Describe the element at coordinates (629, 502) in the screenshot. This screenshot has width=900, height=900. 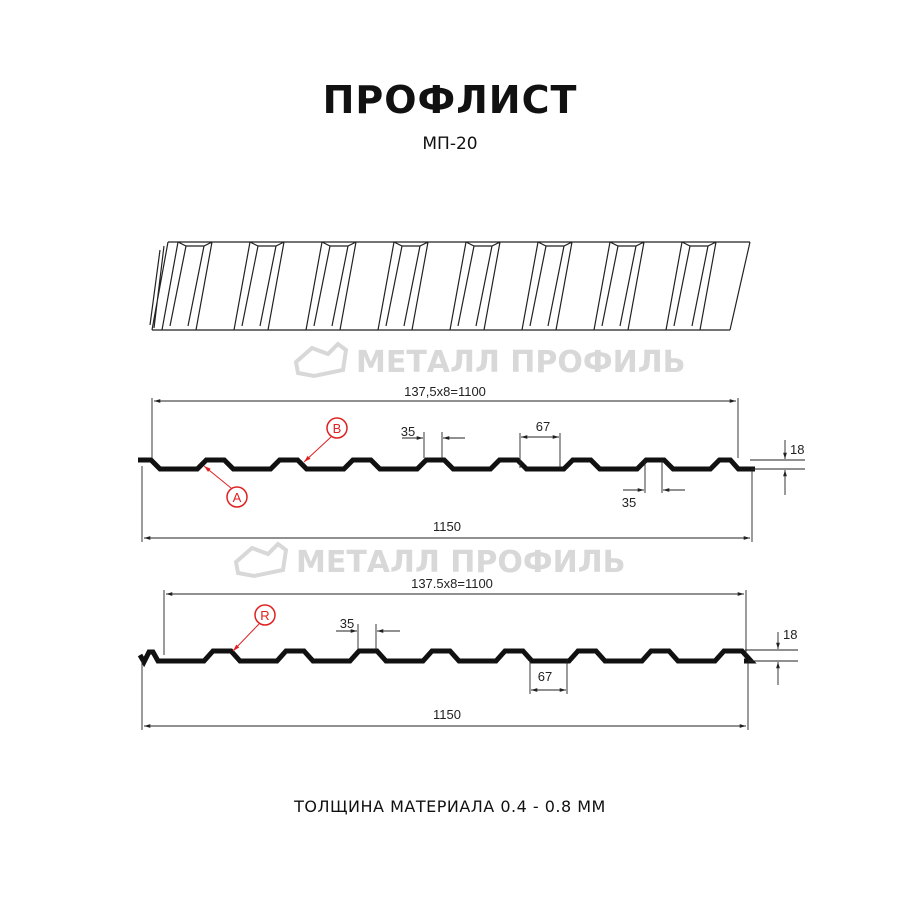
I see `bottom-crest-width-dimension: 35` at that location.